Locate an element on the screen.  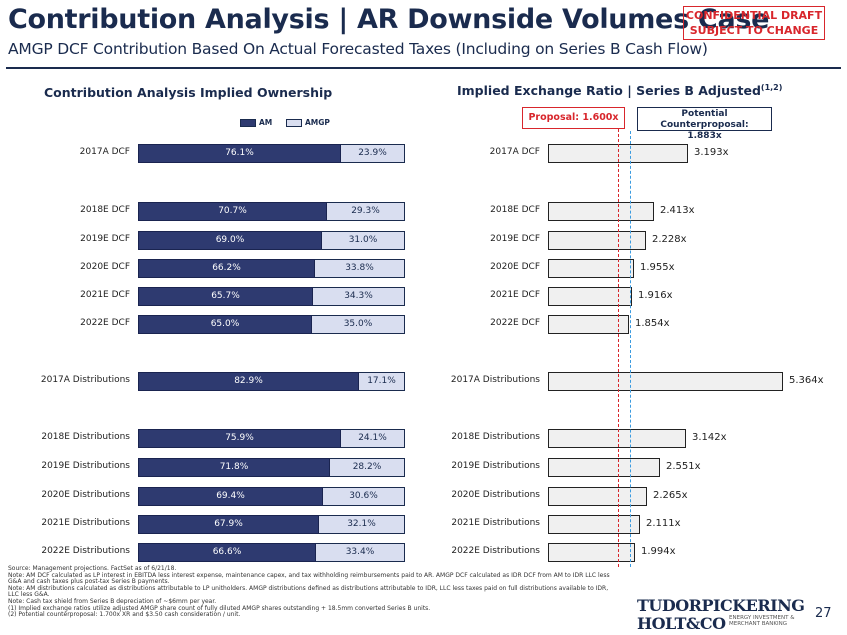
xr-value-label: 2.413x is located at coordinates (677, 210).